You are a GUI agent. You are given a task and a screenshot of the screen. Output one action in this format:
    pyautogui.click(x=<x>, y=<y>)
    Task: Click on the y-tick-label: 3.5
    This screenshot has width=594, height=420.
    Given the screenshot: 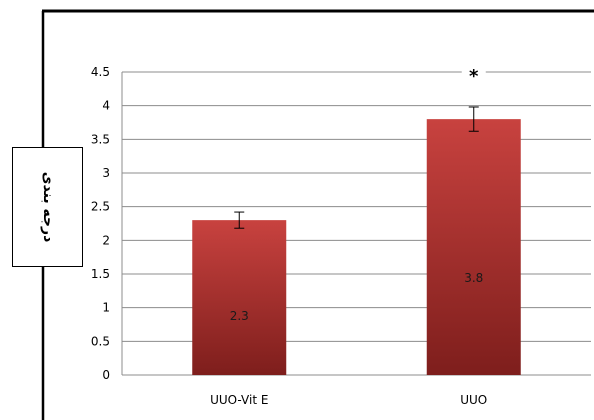 What is the action you would take?
    pyautogui.click(x=100, y=139)
    